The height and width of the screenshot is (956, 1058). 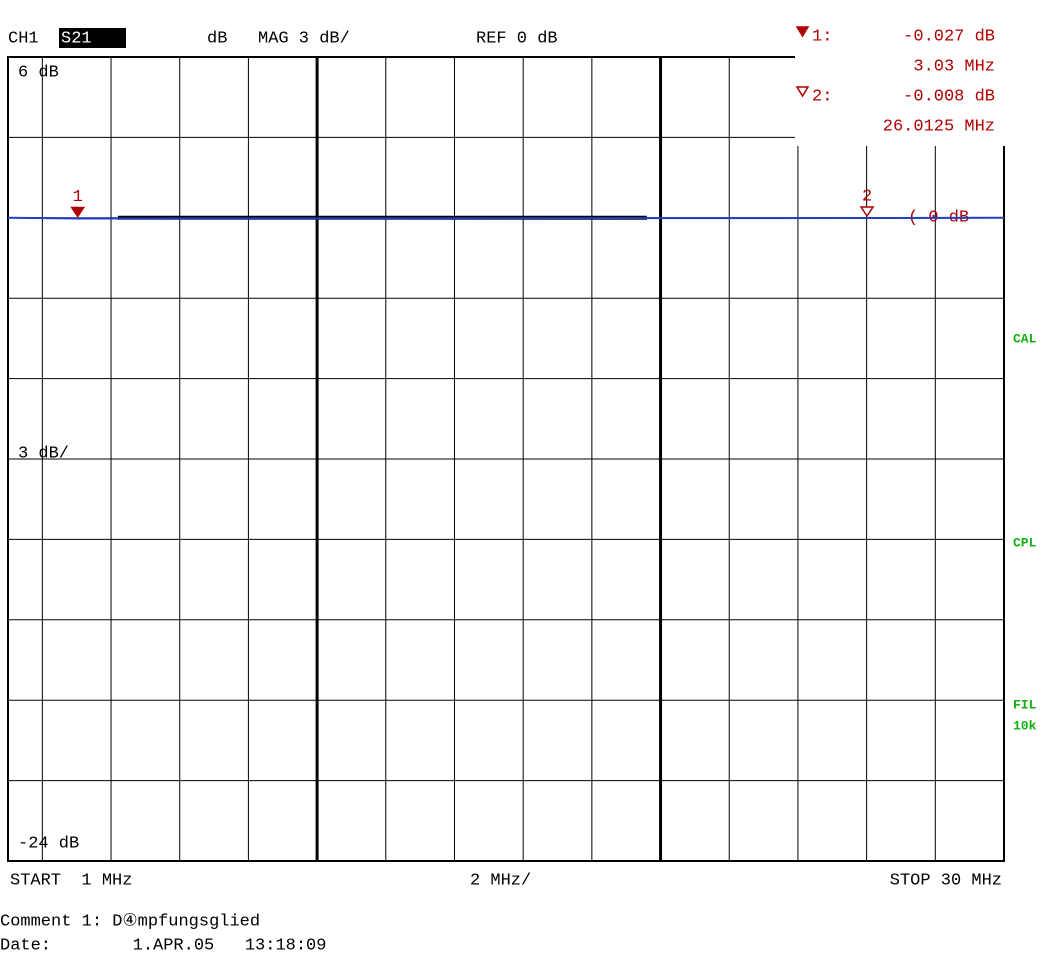 What do you see at coordinates (304, 38) in the screenshot?
I see `format: MAG 3 dB/` at bounding box center [304, 38].